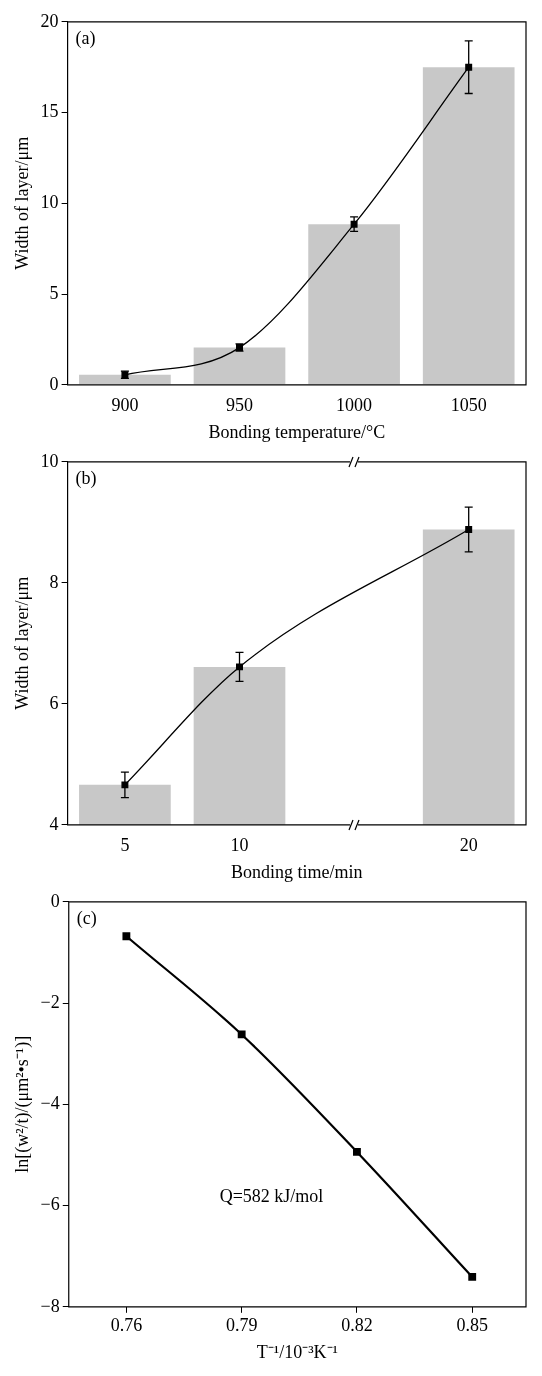 The image size is (542, 1376). Describe the element at coordinates (54, 292) in the screenshot. I see `y-tick-label: 5` at that location.